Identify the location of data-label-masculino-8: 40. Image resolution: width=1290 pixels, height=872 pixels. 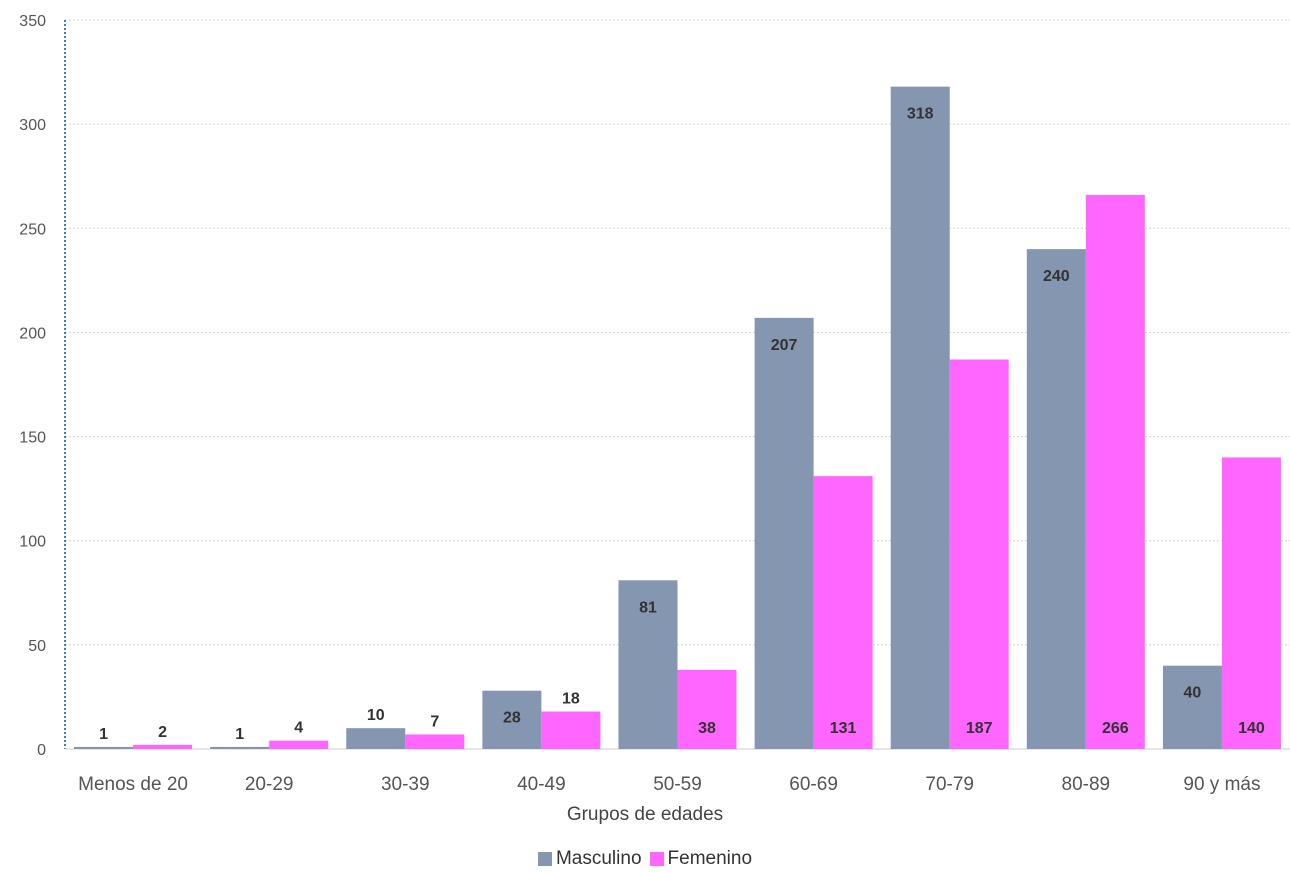
(1193, 693).